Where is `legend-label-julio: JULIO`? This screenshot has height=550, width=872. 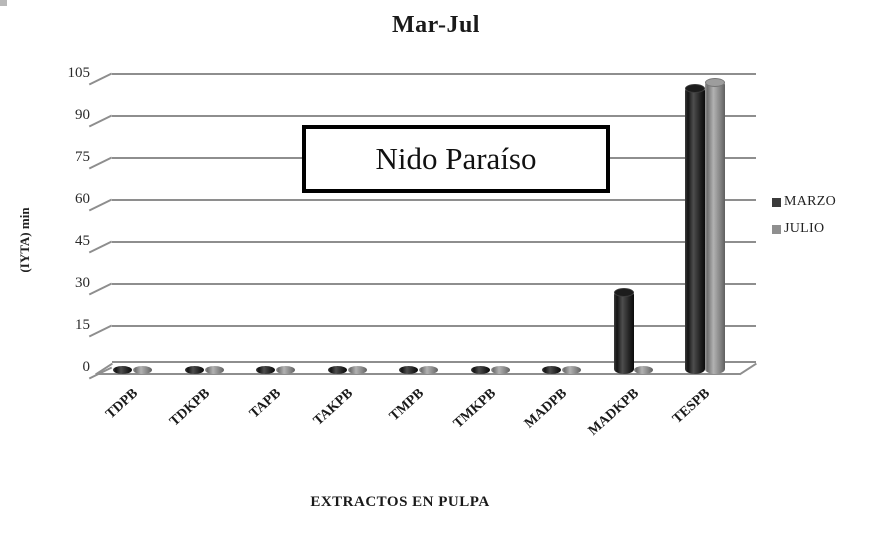
legend-label-julio: JULIO is located at coordinates (804, 228).